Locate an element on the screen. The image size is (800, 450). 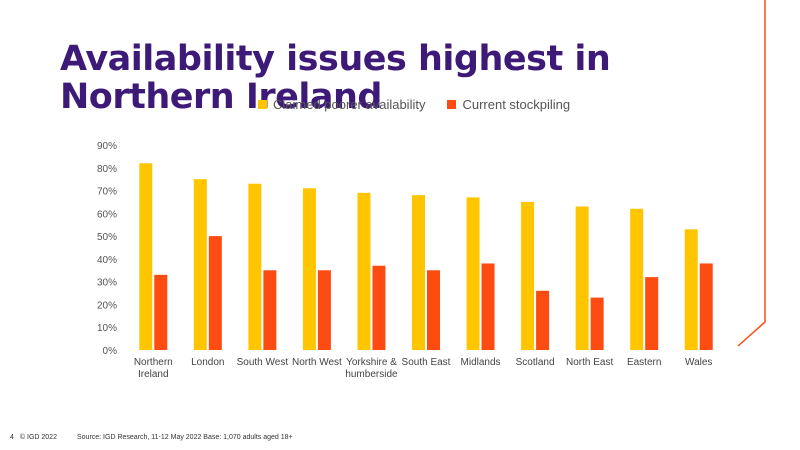
x-category-label: Midlands is located at coordinates (481, 362).